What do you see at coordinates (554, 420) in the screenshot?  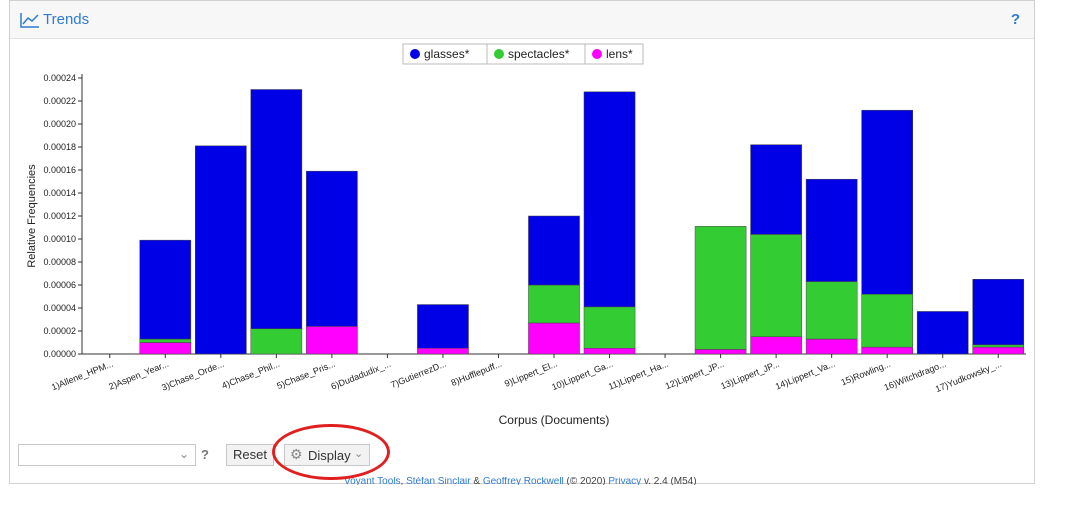 I see `x-axis-title: Corpus (Documents)` at bounding box center [554, 420].